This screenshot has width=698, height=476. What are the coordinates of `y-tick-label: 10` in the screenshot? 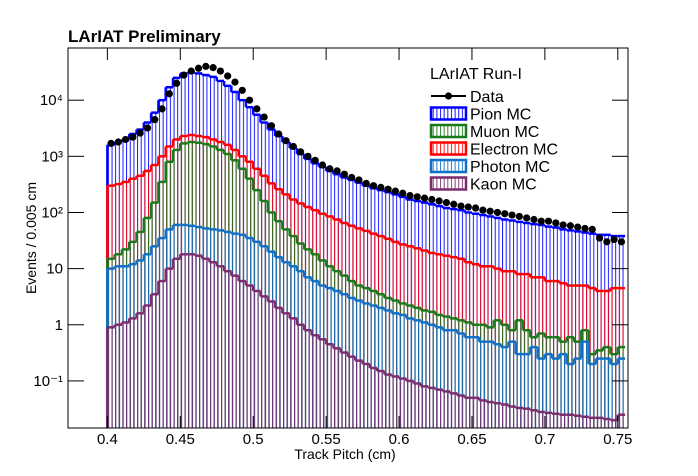 It's located at (54, 269).